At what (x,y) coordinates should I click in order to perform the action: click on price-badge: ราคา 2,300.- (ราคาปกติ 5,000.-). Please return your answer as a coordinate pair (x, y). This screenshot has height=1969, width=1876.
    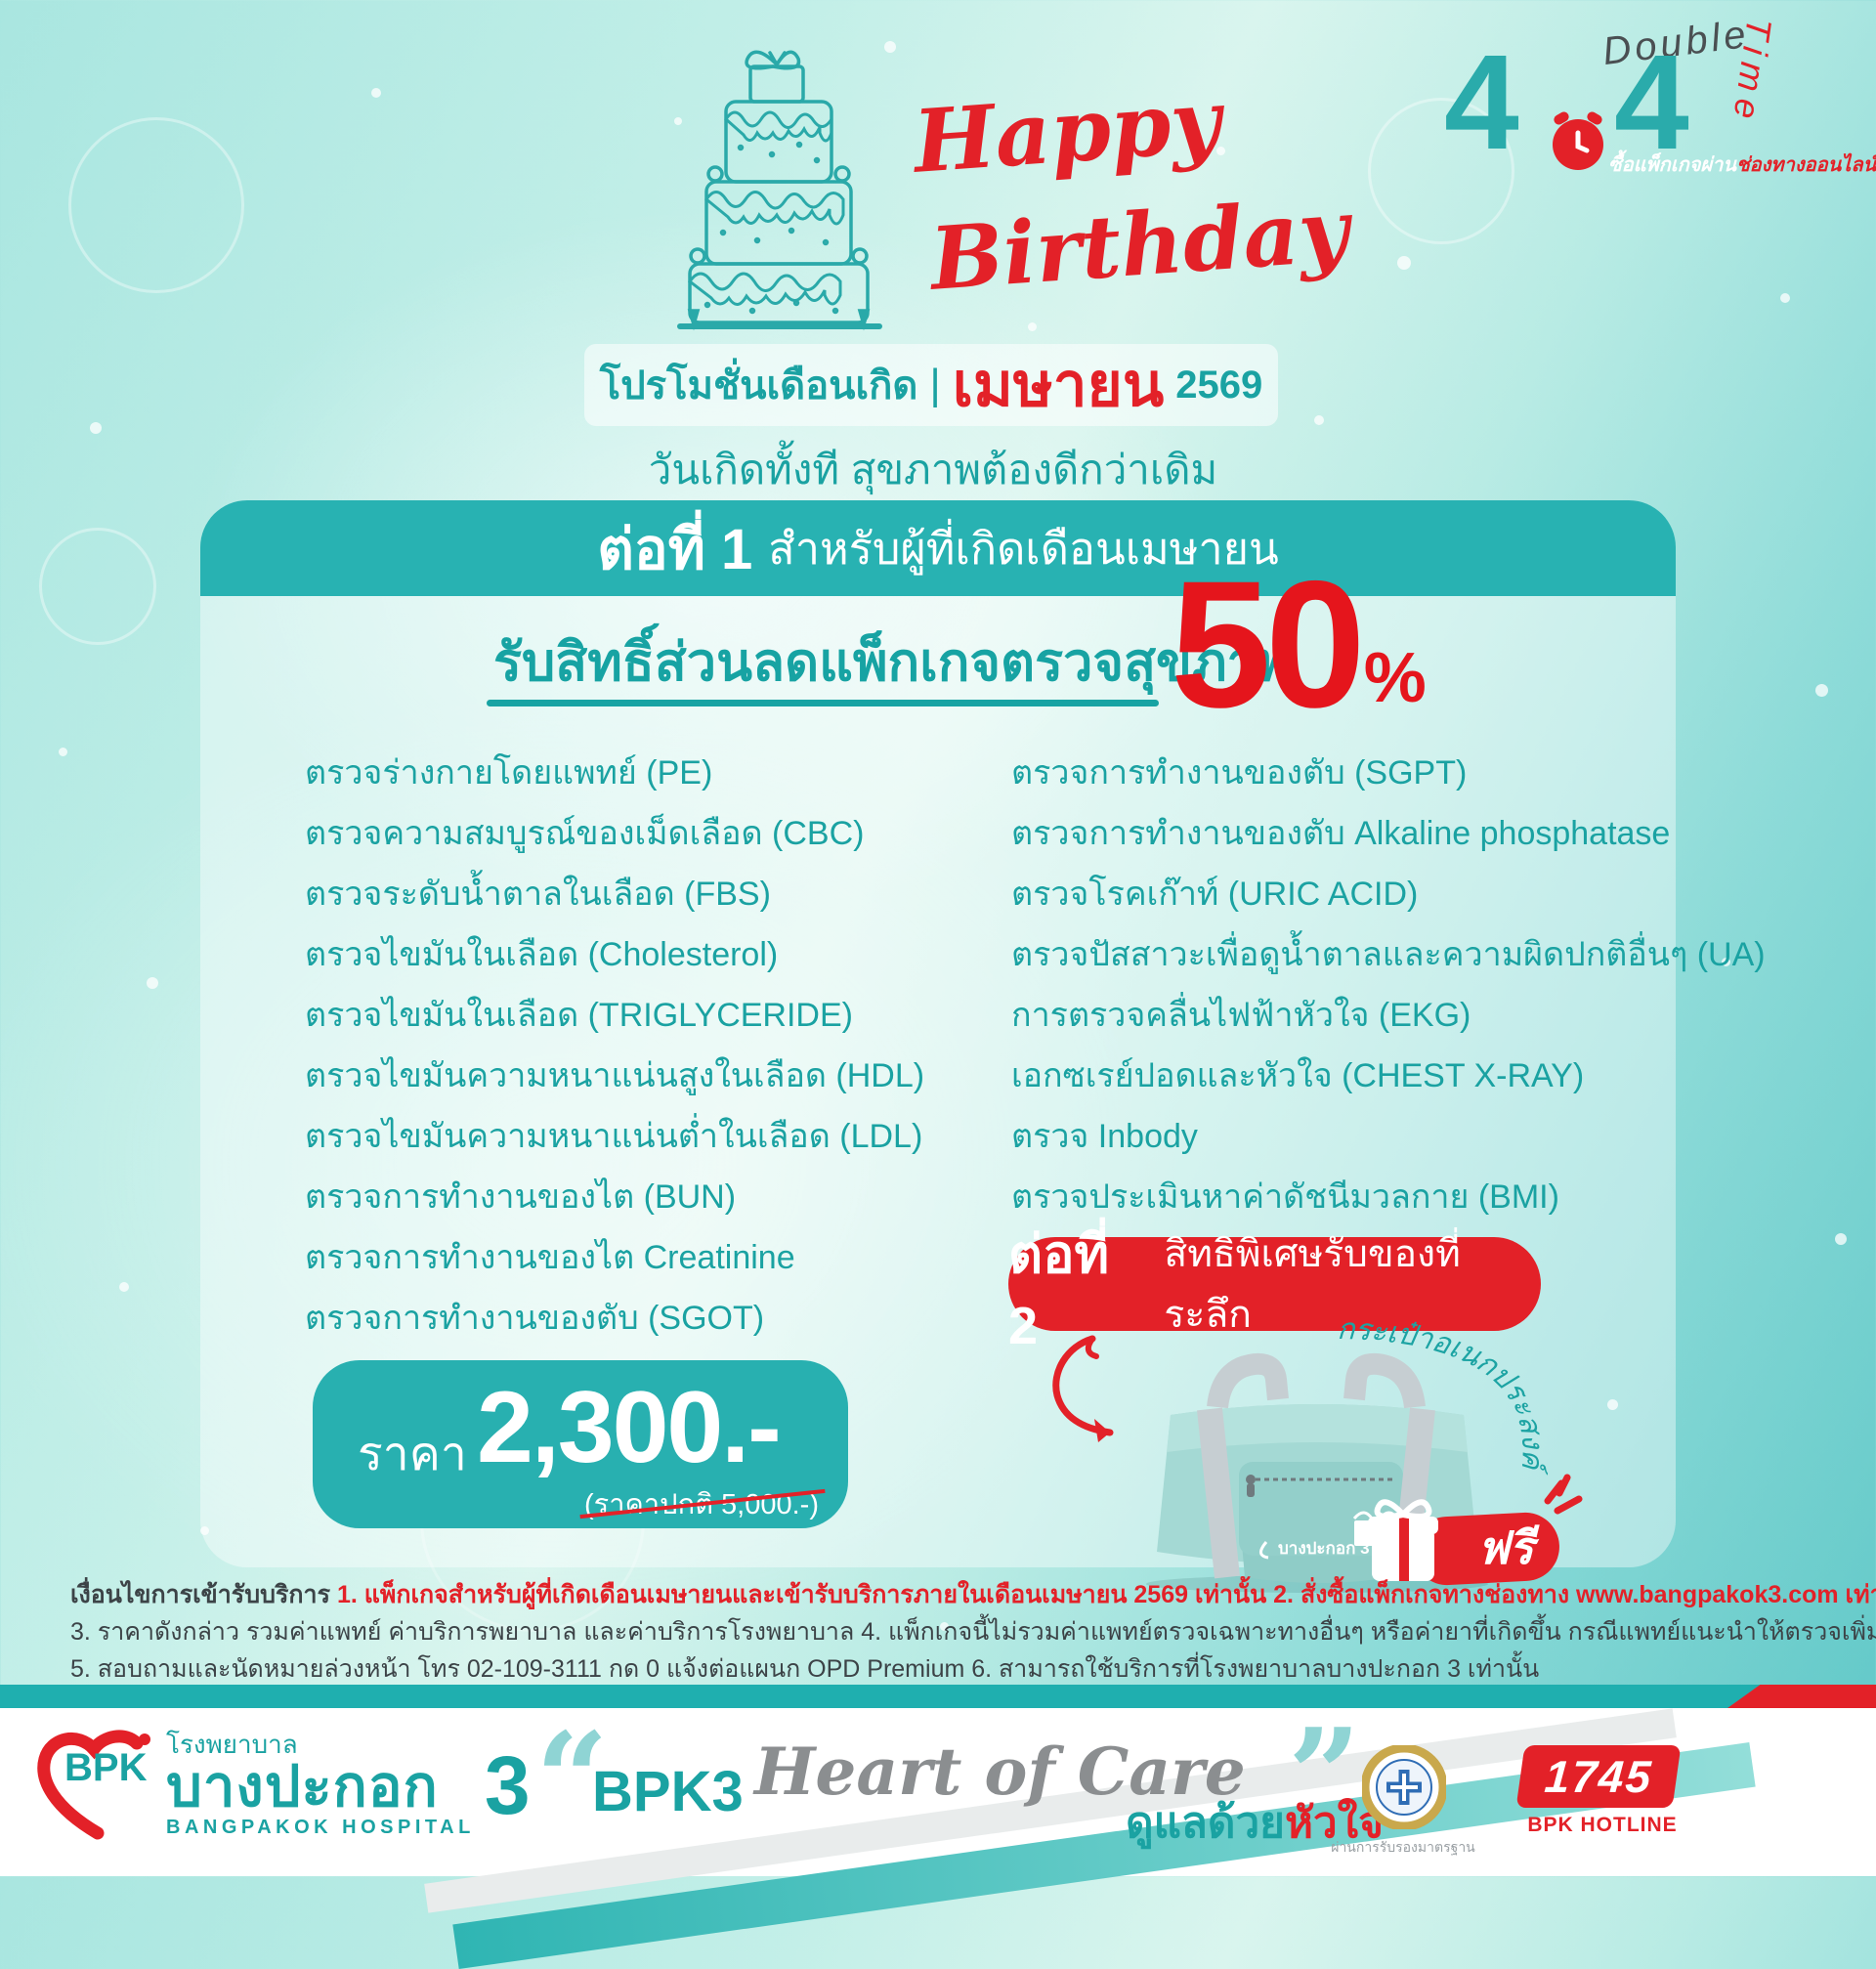
    Looking at the image, I should click on (580, 1444).